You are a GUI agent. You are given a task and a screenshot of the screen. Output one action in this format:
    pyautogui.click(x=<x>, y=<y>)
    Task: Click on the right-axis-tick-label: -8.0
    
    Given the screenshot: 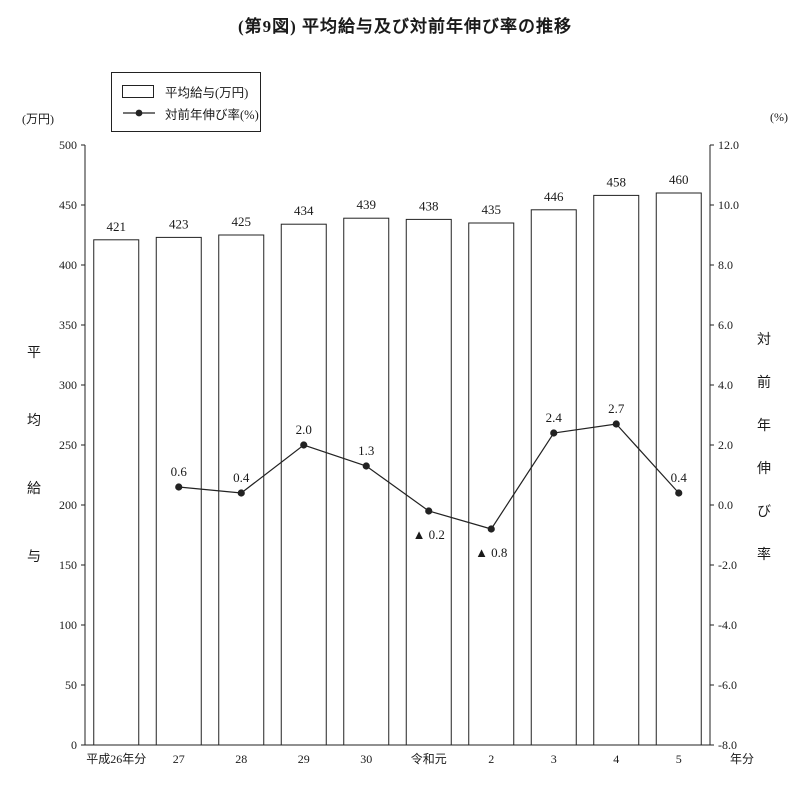 What is the action you would take?
    pyautogui.click(x=727, y=745)
    